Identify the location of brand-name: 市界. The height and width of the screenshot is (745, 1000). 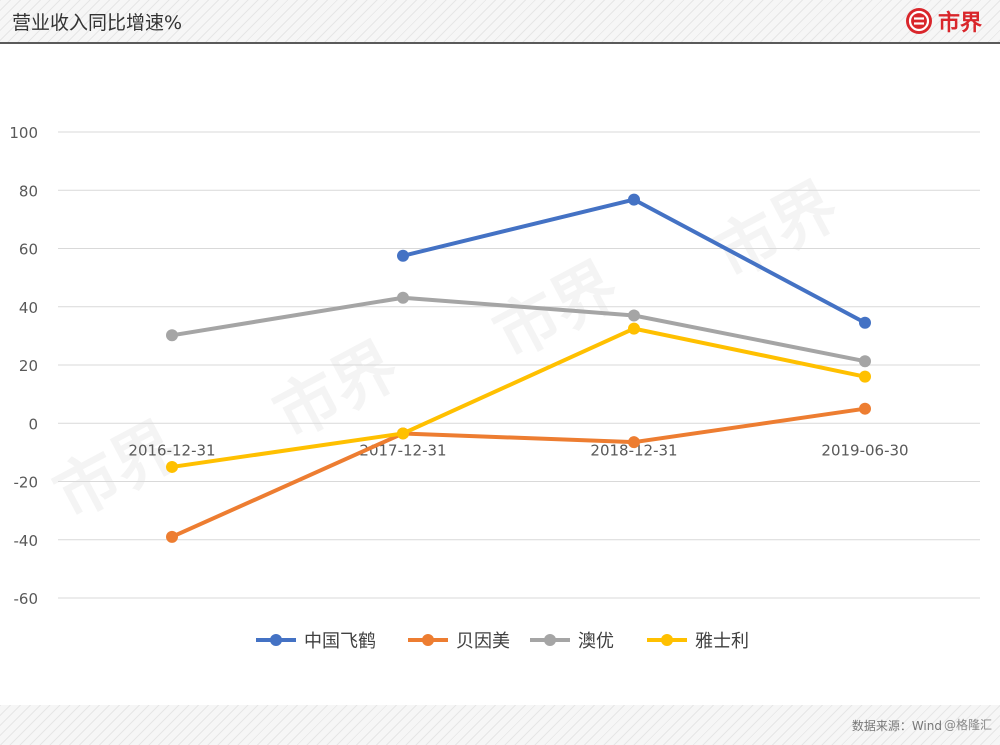
(959, 23).